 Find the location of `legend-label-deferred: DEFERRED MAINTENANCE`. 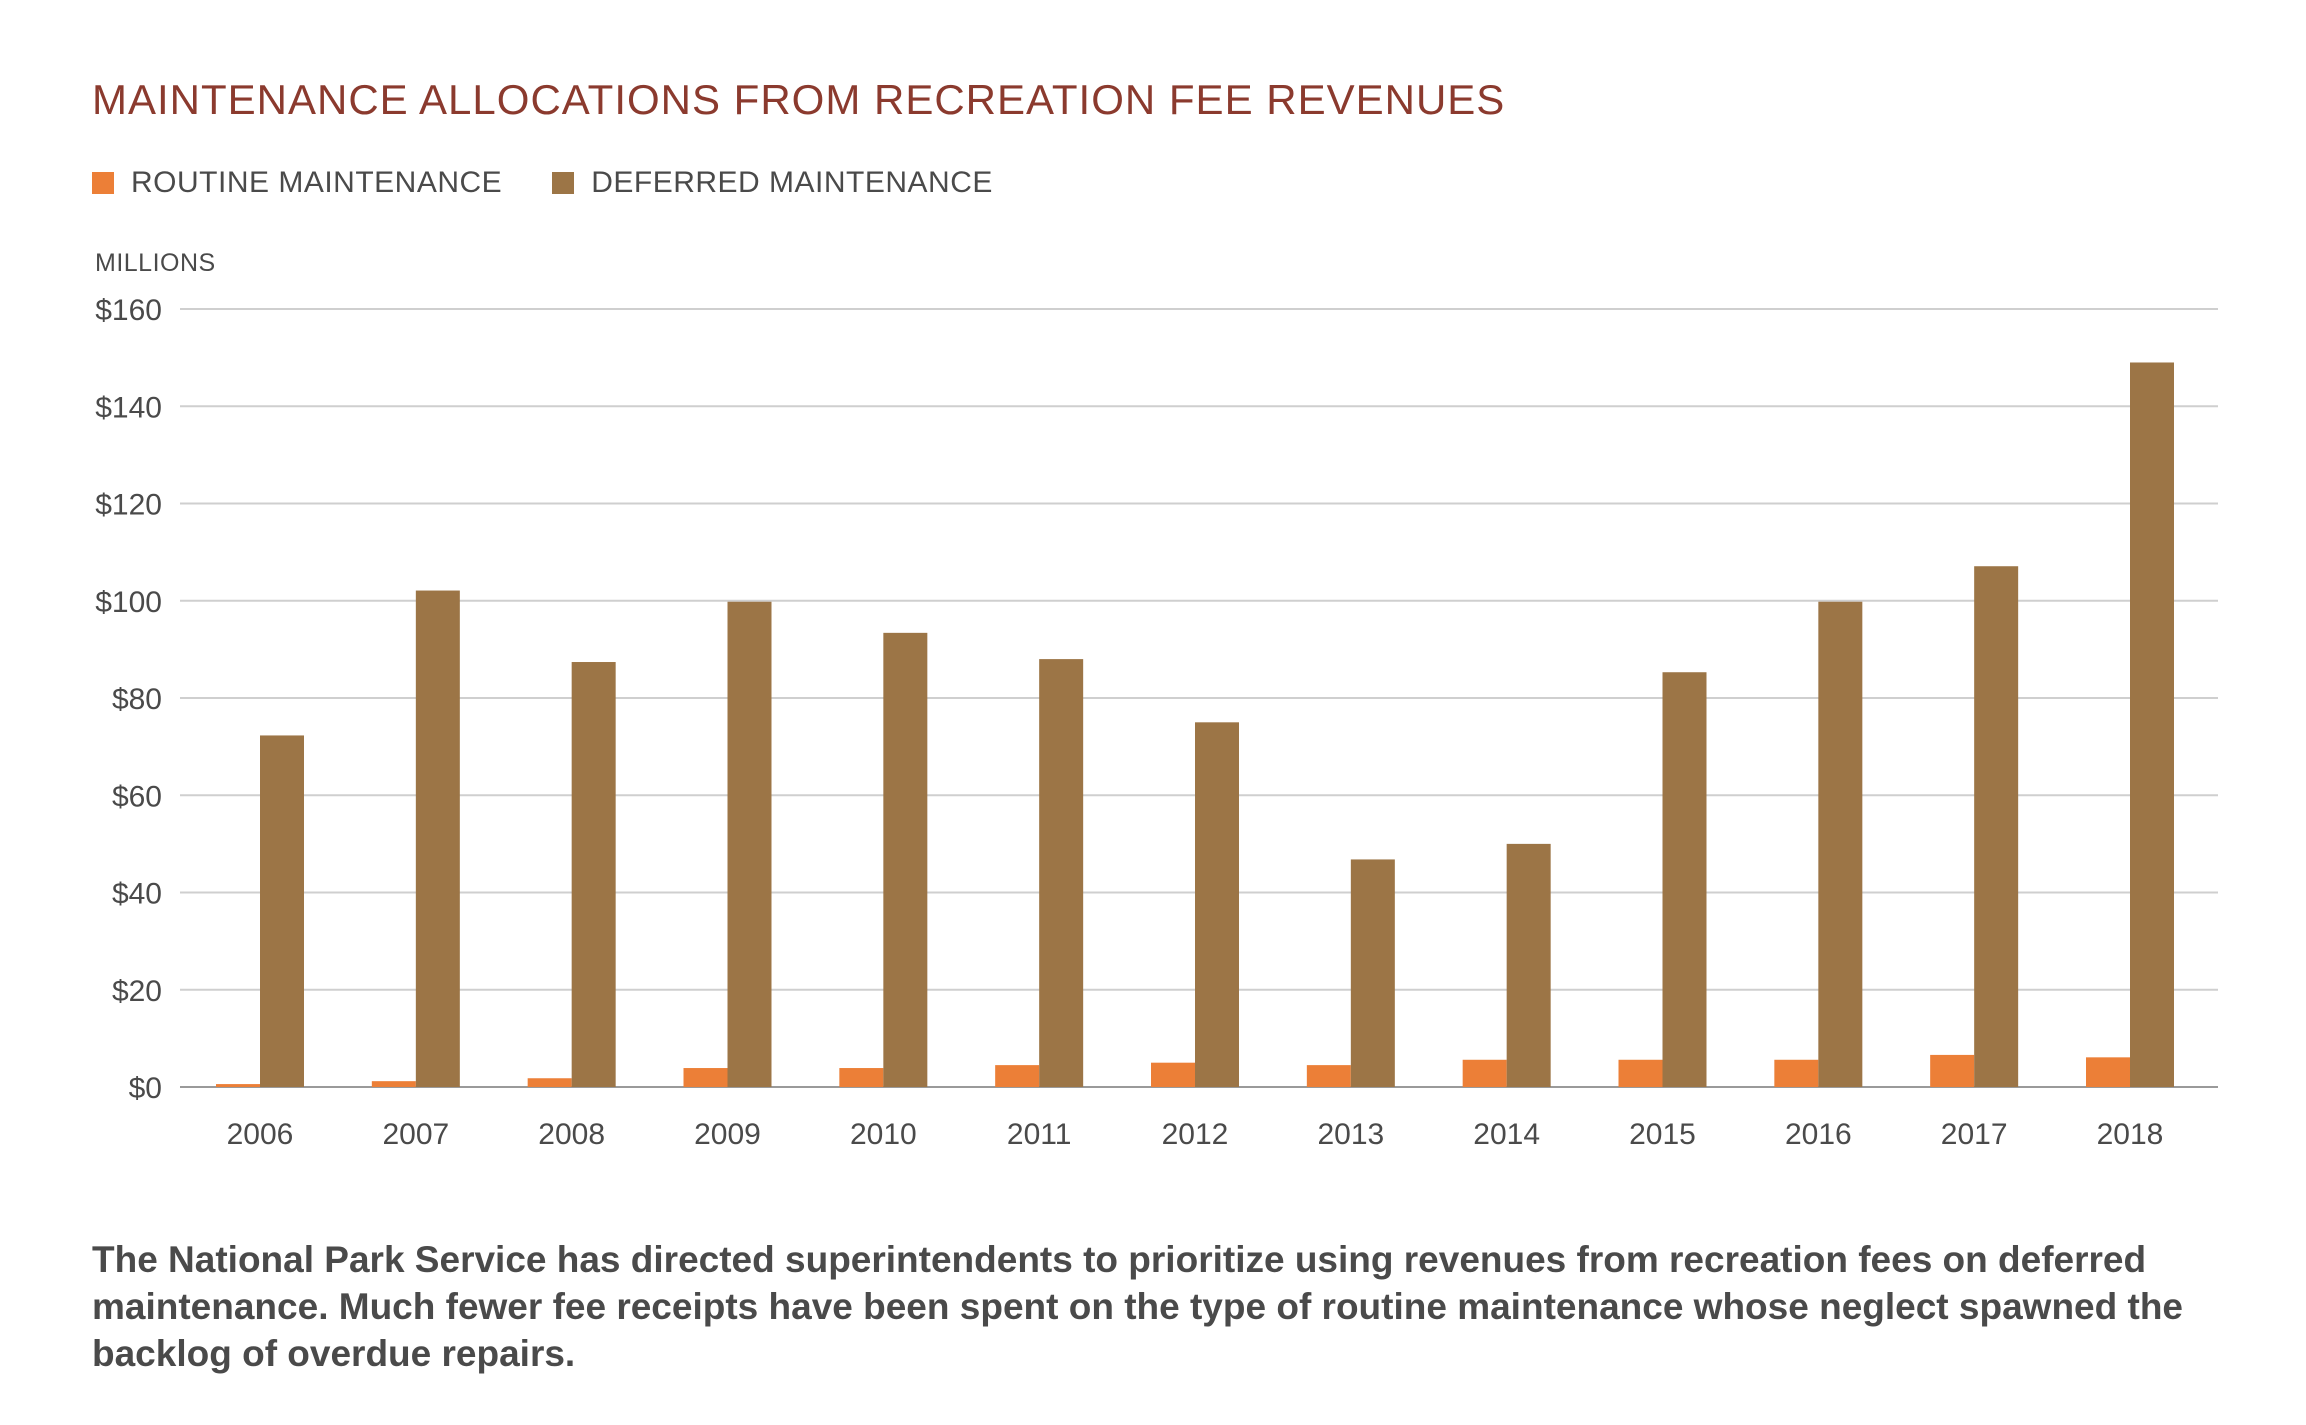

legend-label-deferred: DEFERRED MAINTENANCE is located at coordinates (792, 182).